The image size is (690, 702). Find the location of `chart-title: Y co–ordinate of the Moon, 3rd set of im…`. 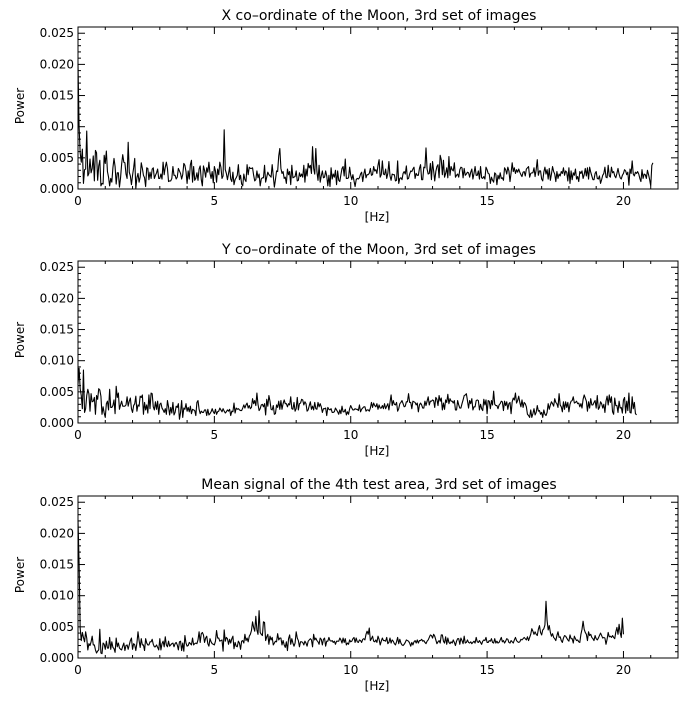

chart-title: Y co–ordinate of the Moon, 3rd set of im… is located at coordinates (378, 250).